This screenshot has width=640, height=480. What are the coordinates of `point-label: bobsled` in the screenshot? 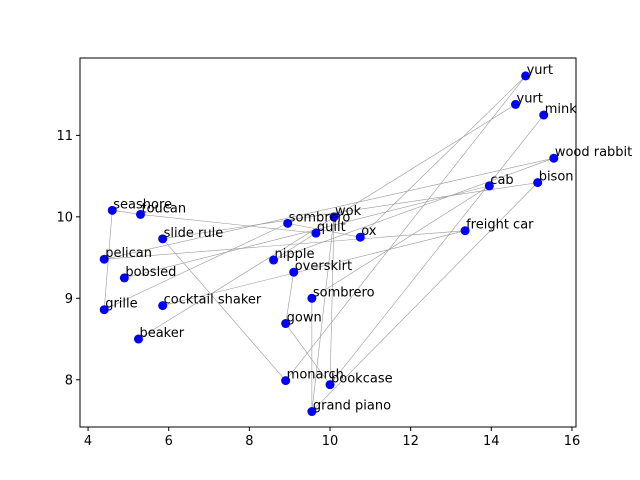 It's located at (150, 272).